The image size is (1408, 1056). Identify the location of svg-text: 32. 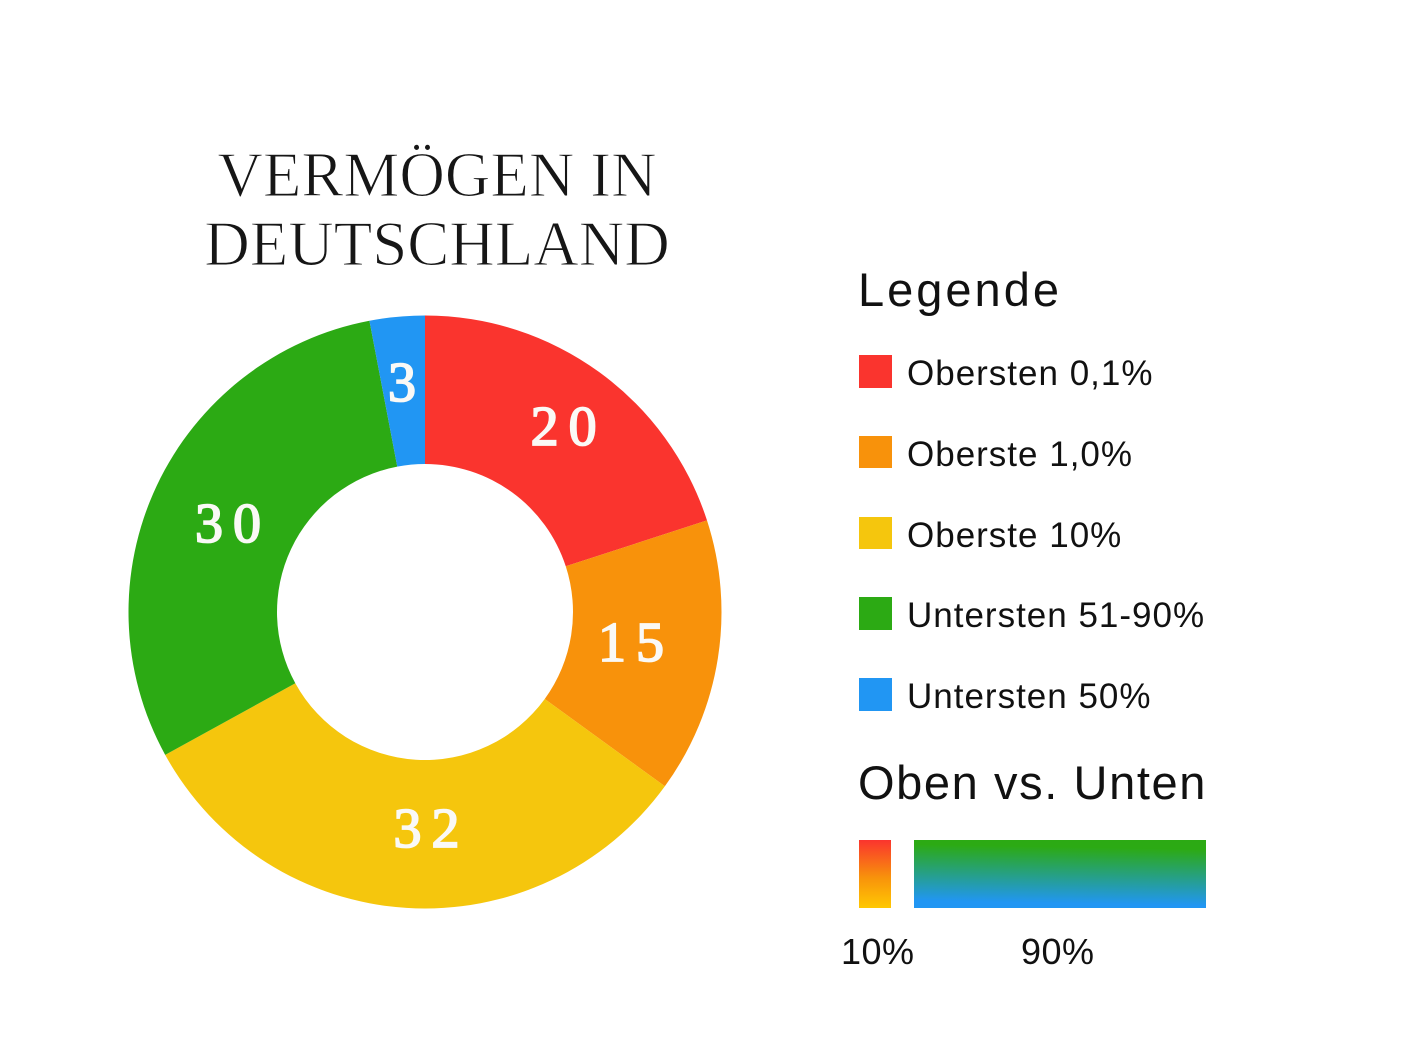
(432, 829).